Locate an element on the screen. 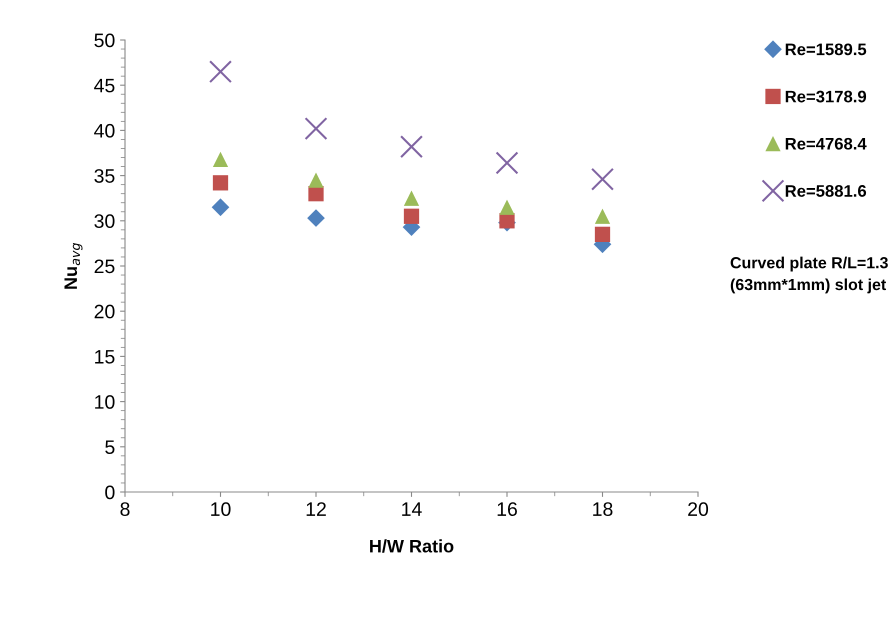 The width and height of the screenshot is (892, 620). x-axis-title: H/W Ratio is located at coordinates (412, 546).